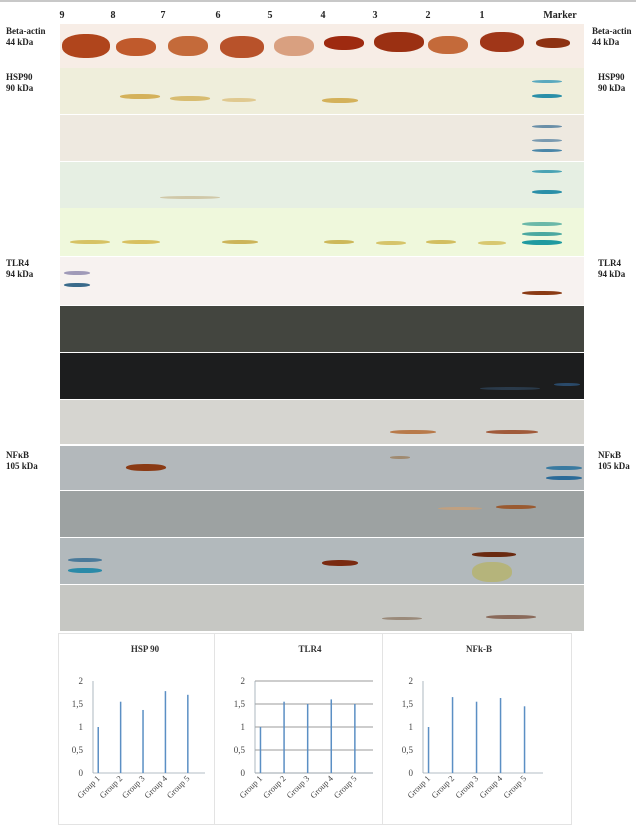 This screenshot has height=825, width=636. Describe the element at coordinates (218, 15) in the screenshot. I see `lane-number: 6` at that location.